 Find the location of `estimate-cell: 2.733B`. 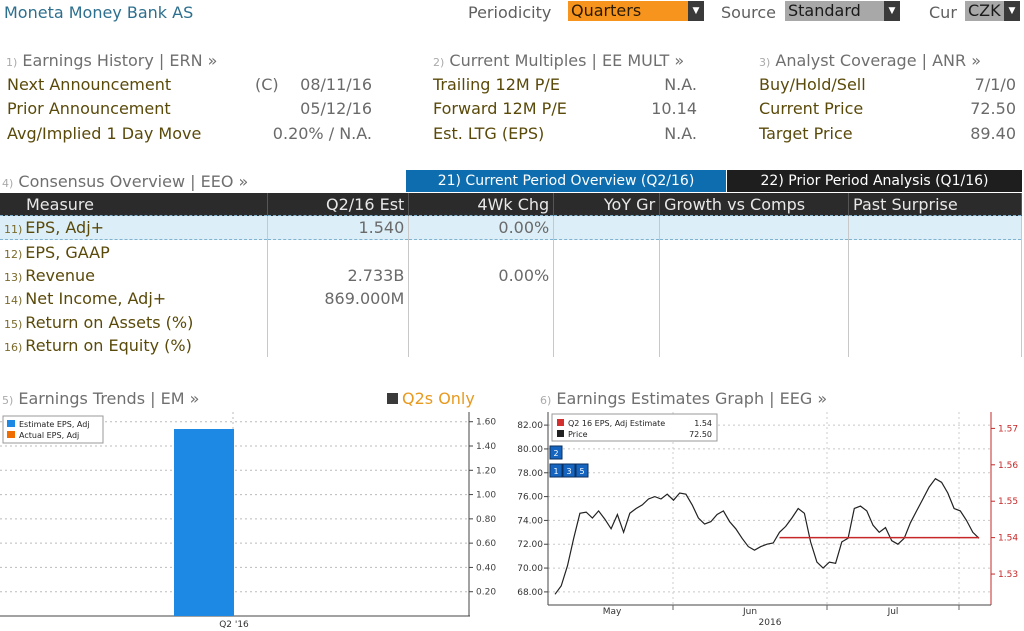

estimate-cell: 2.733B is located at coordinates (338, 275).